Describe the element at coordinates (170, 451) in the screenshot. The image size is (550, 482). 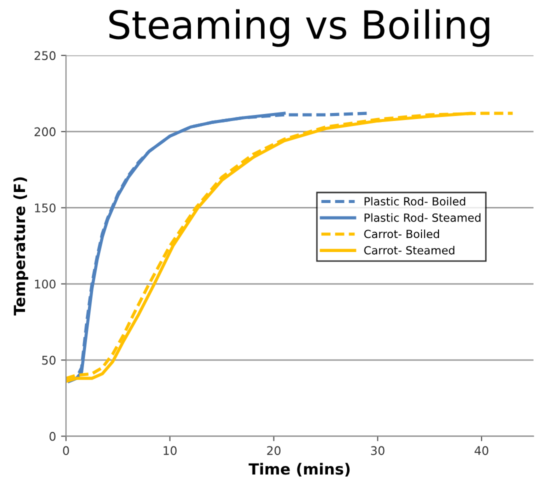
I see `x-tick-label: 10` at that location.